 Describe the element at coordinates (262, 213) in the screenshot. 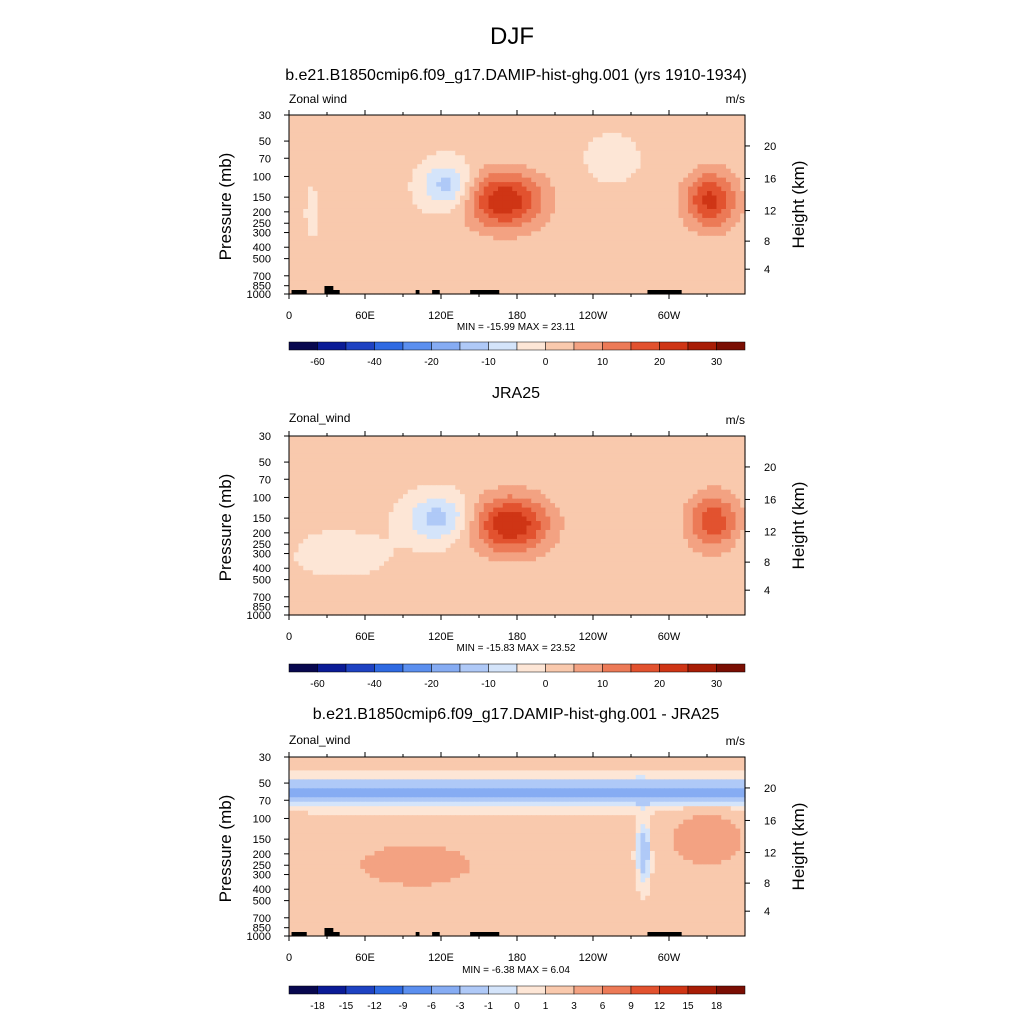

I see `y-tick-label: 200` at that location.